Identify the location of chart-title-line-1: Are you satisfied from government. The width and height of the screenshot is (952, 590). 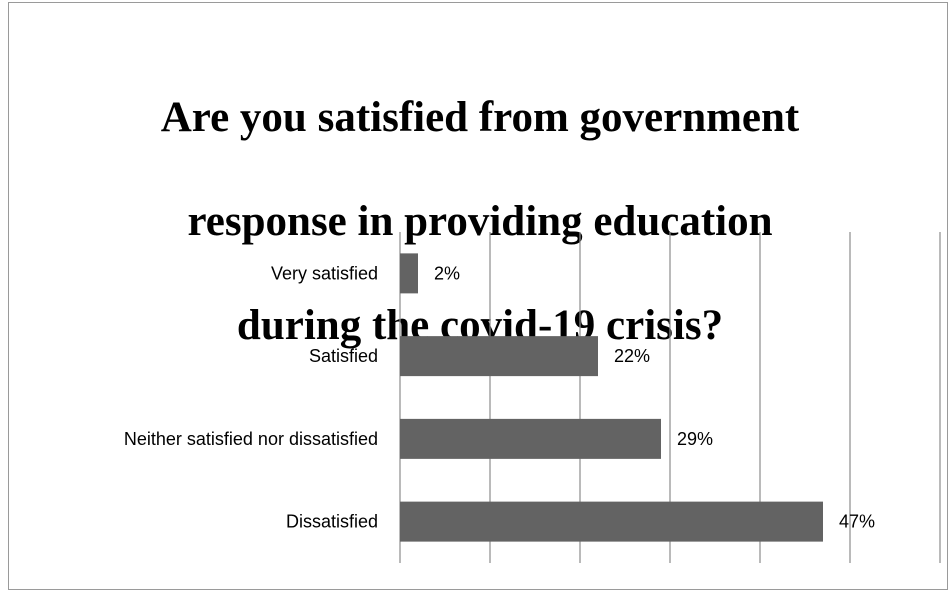
(480, 117).